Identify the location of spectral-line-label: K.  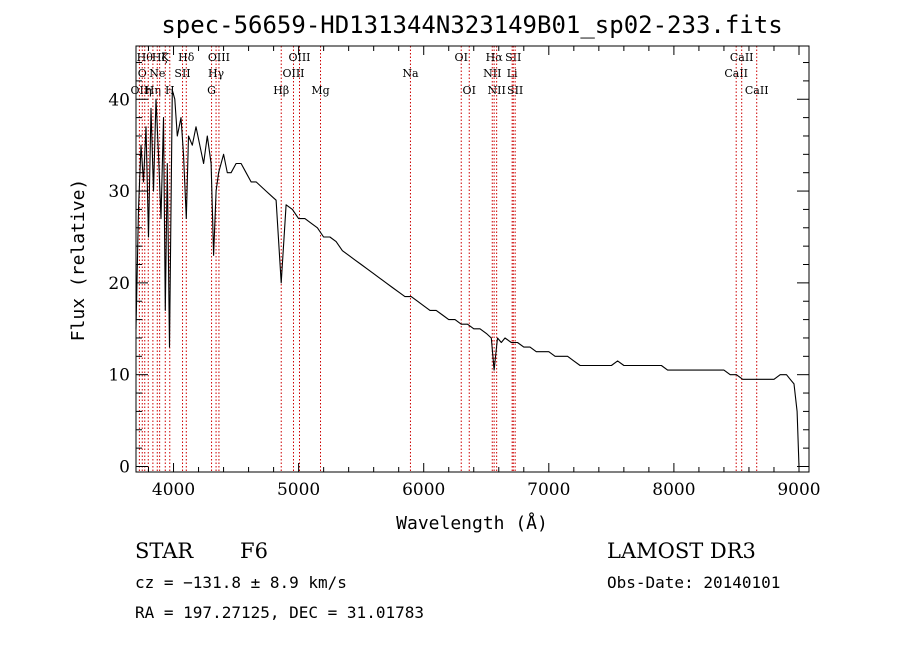
(165, 57).